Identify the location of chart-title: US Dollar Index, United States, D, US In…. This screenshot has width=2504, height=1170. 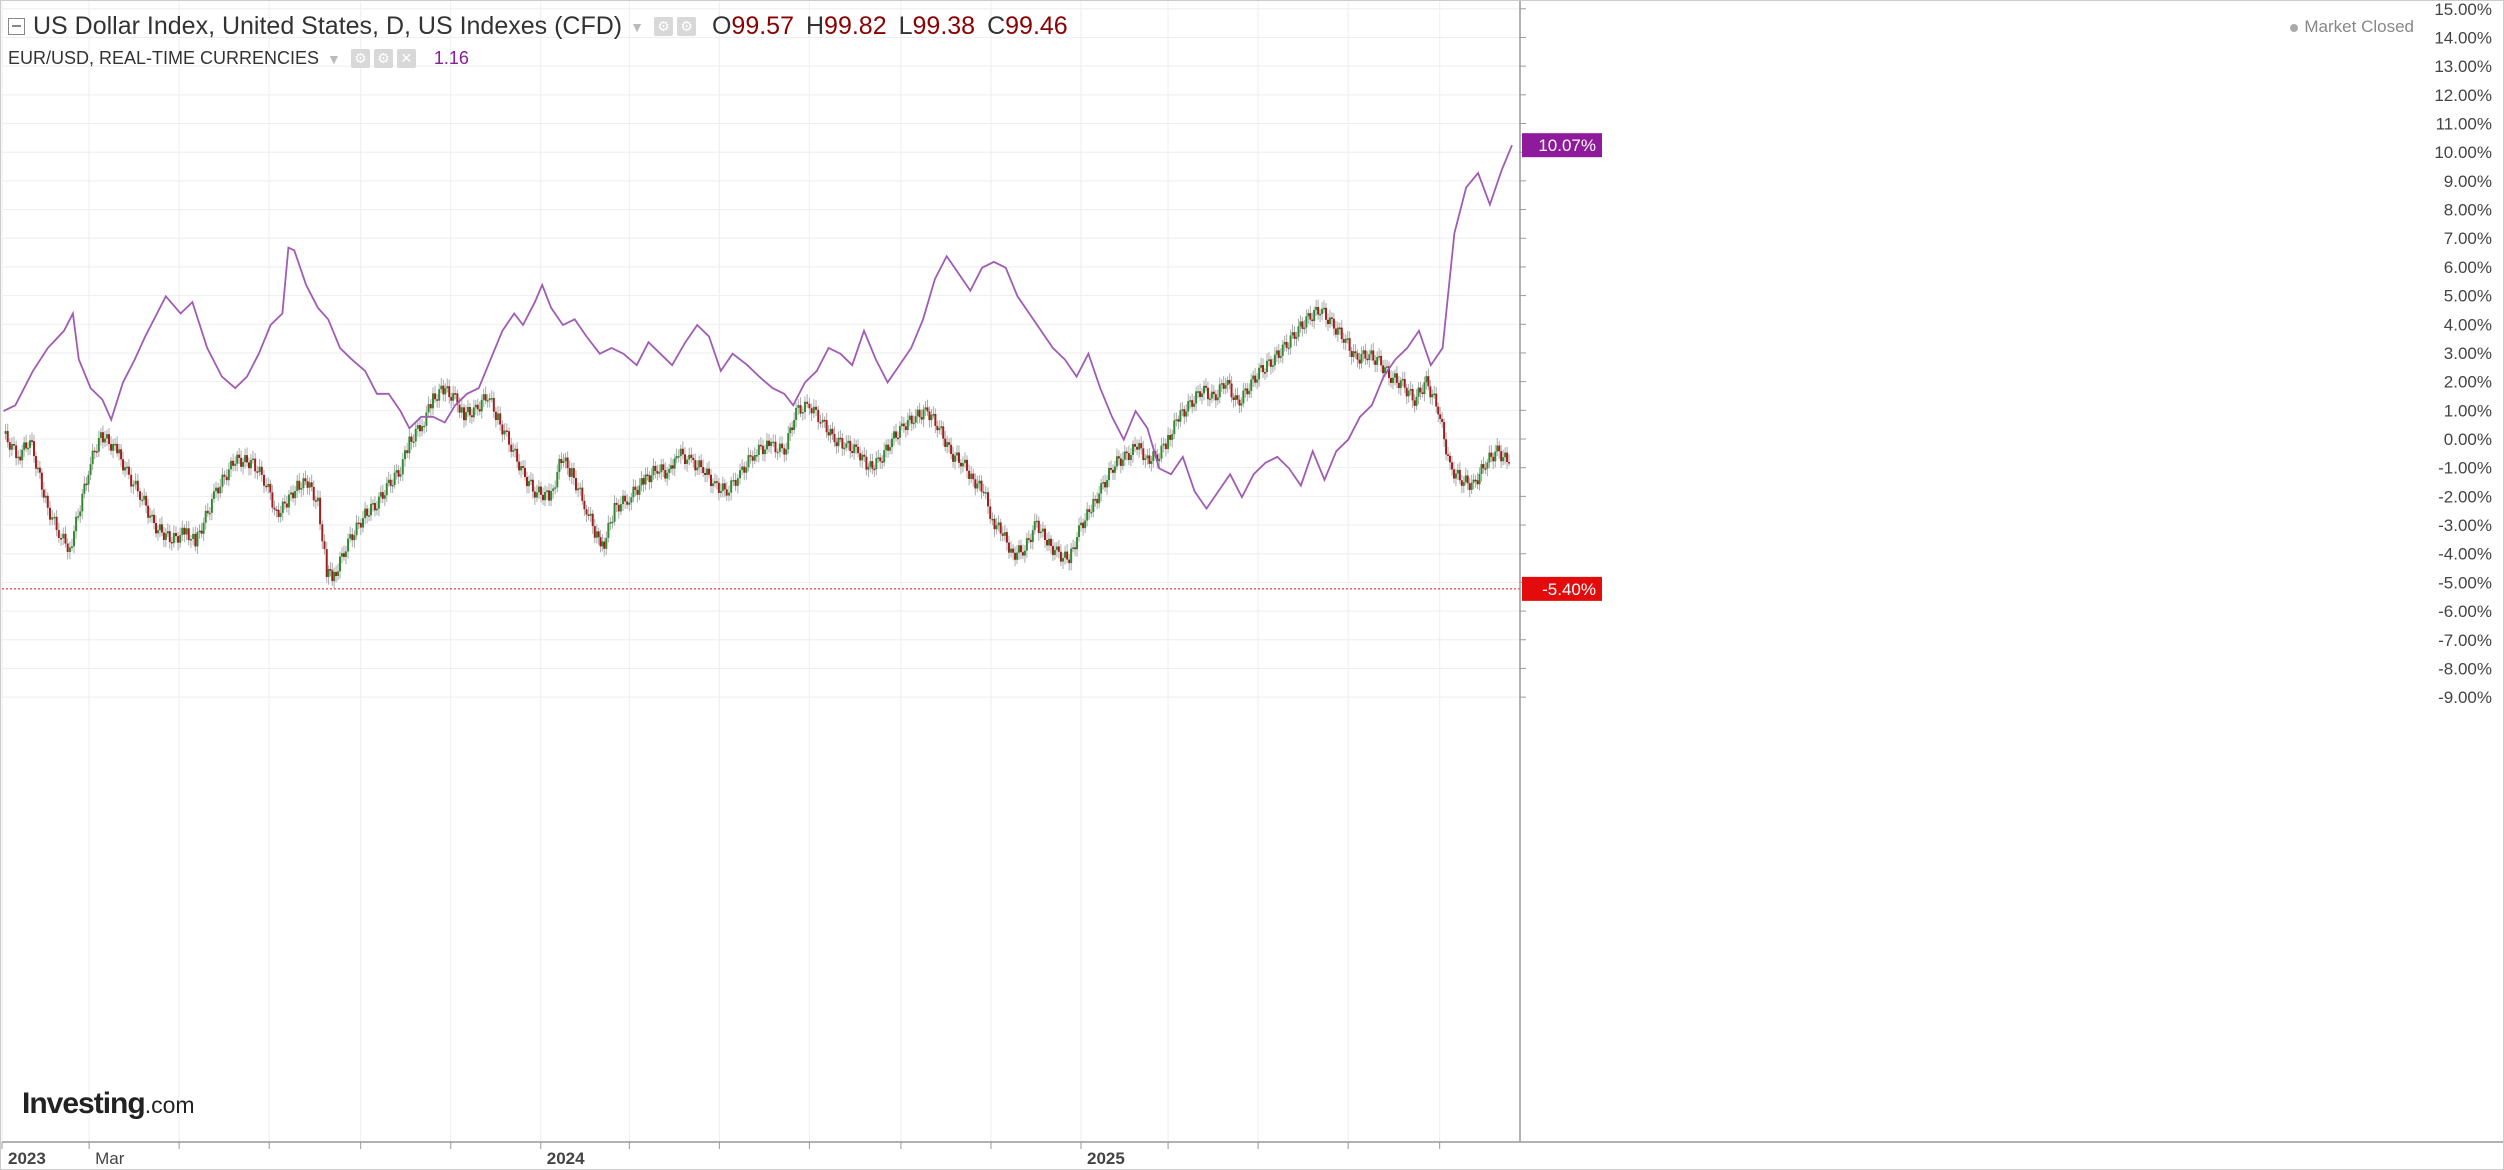
(328, 26).